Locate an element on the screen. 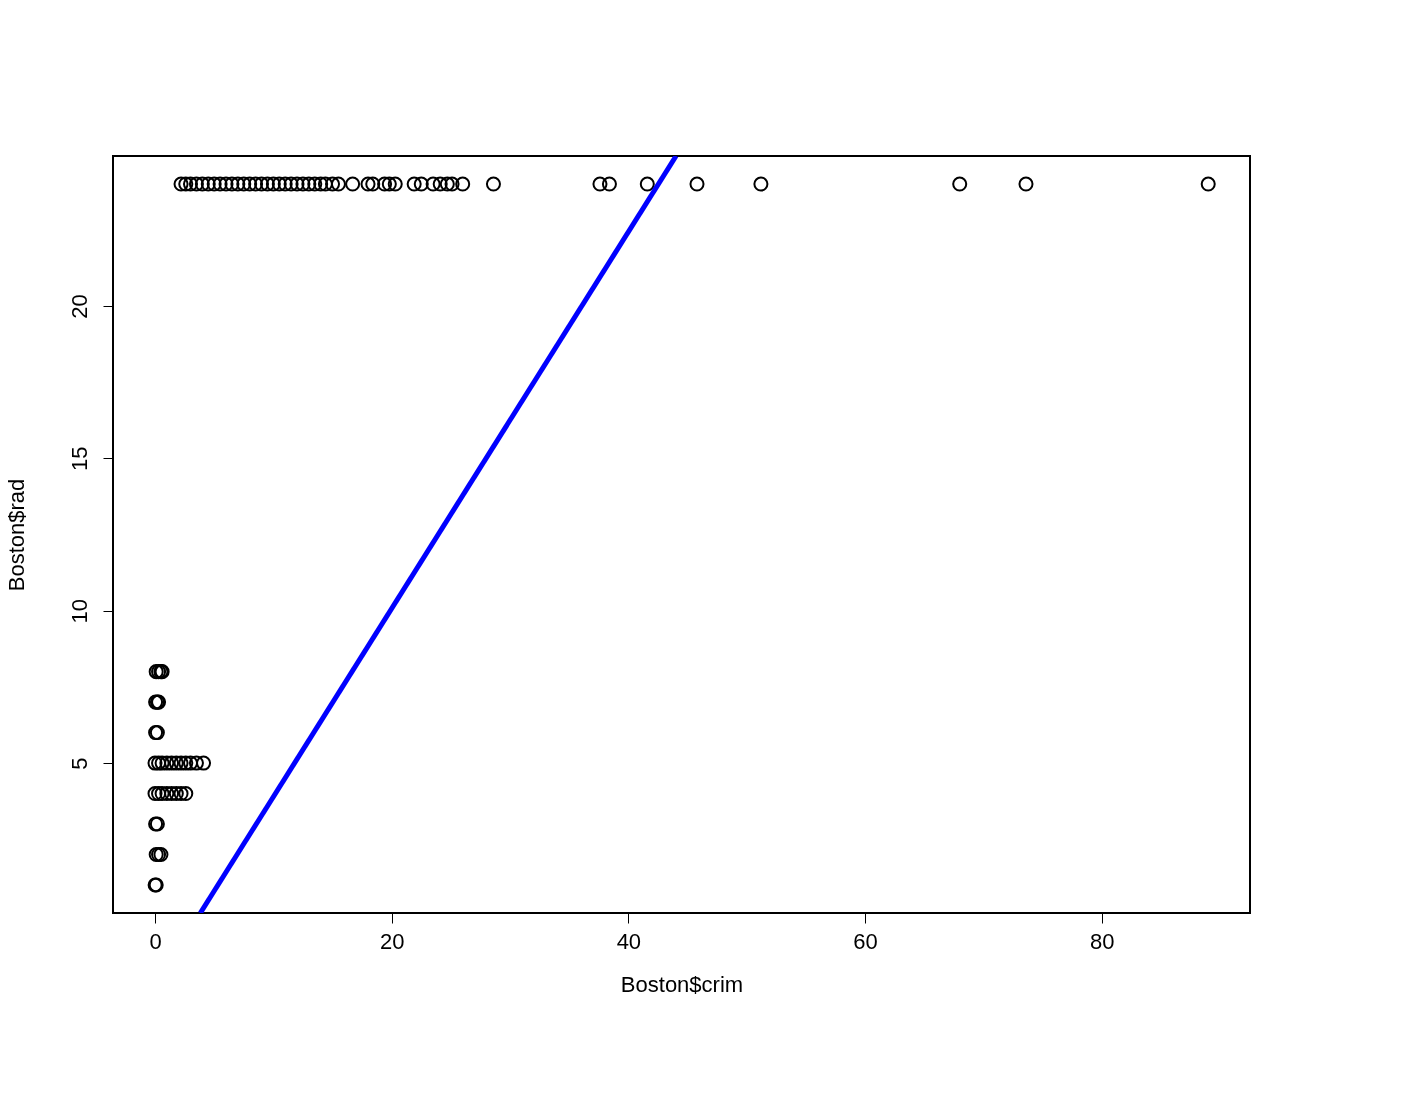 This screenshot has height=1094, width=1410. x-axis-title: Boston$crim is located at coordinates (682, 984).